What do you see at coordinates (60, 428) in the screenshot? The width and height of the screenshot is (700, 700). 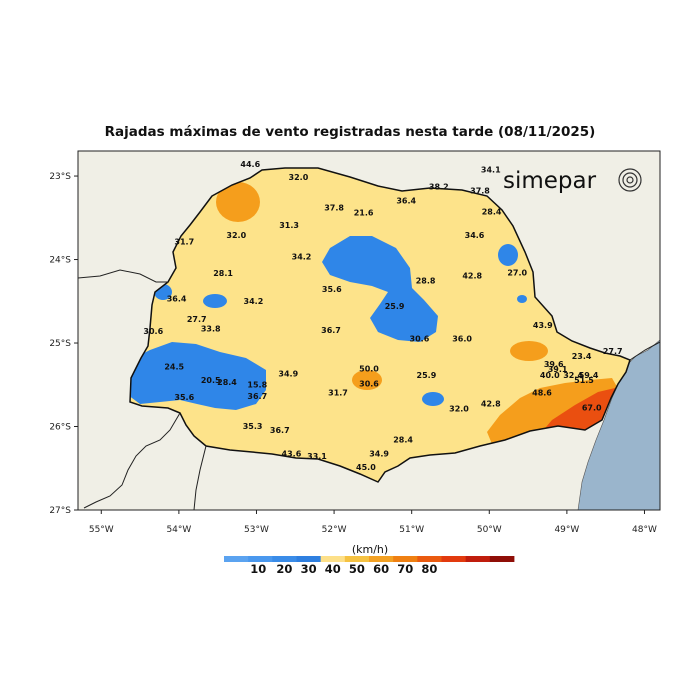 I see `lat-tick-label-3: 26°S` at bounding box center [60, 428].